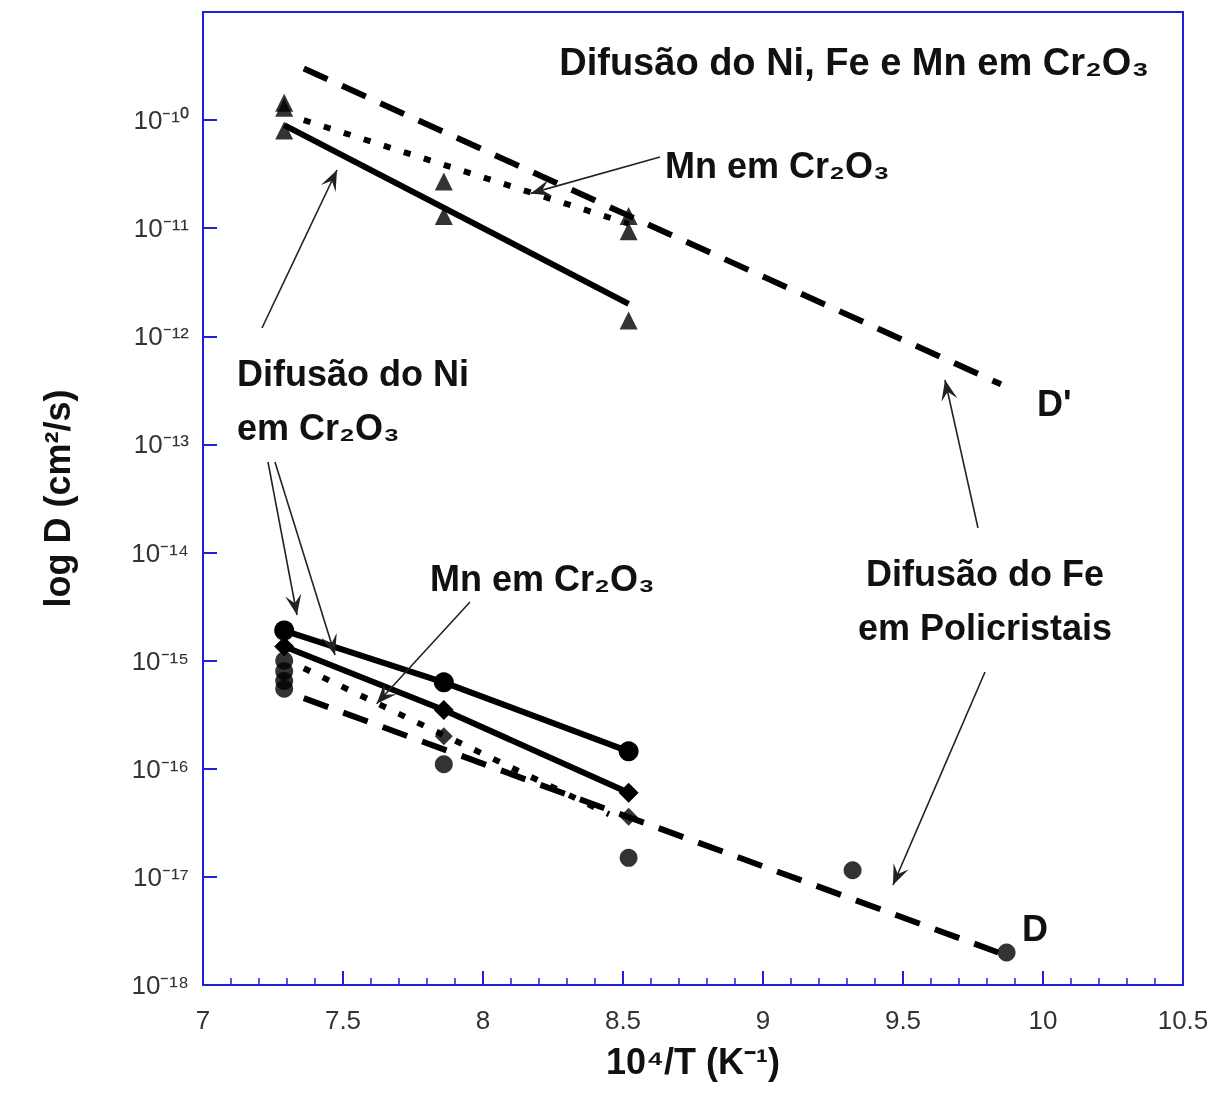 The image size is (1224, 1118). What do you see at coordinates (854, 62) in the screenshot?
I see `text: Difusão do Ni, Fe e Mn em Cr₂O₃` at bounding box center [854, 62].